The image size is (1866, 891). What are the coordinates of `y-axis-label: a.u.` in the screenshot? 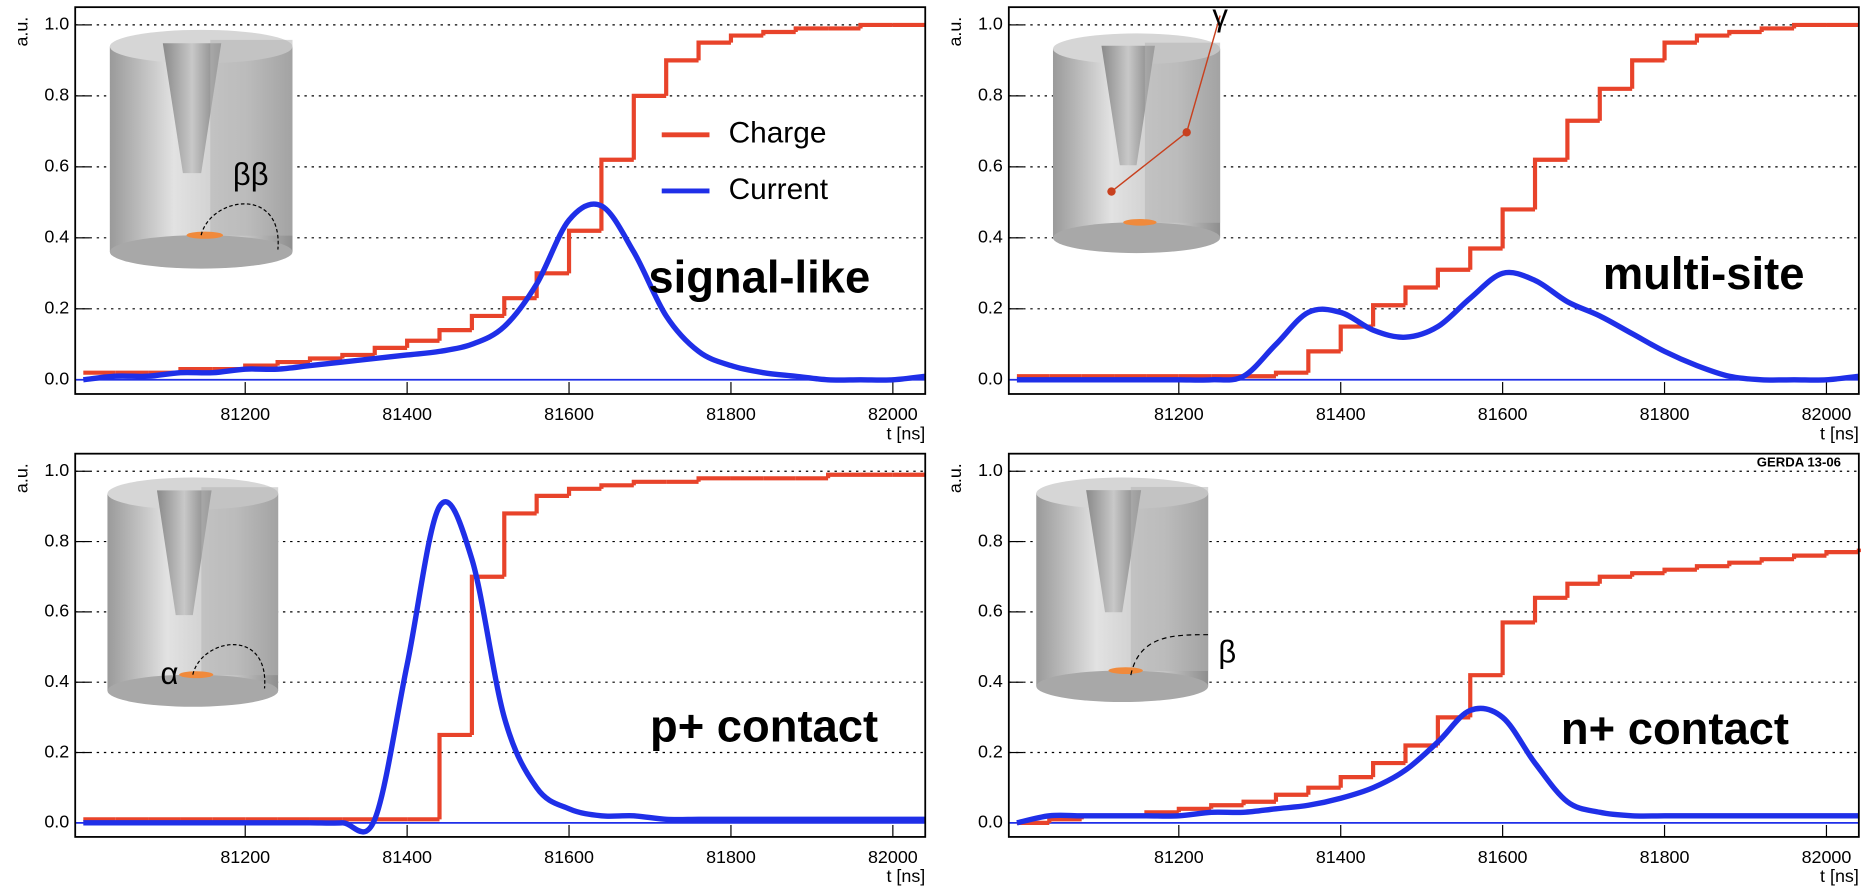 It's located at (21, 32).